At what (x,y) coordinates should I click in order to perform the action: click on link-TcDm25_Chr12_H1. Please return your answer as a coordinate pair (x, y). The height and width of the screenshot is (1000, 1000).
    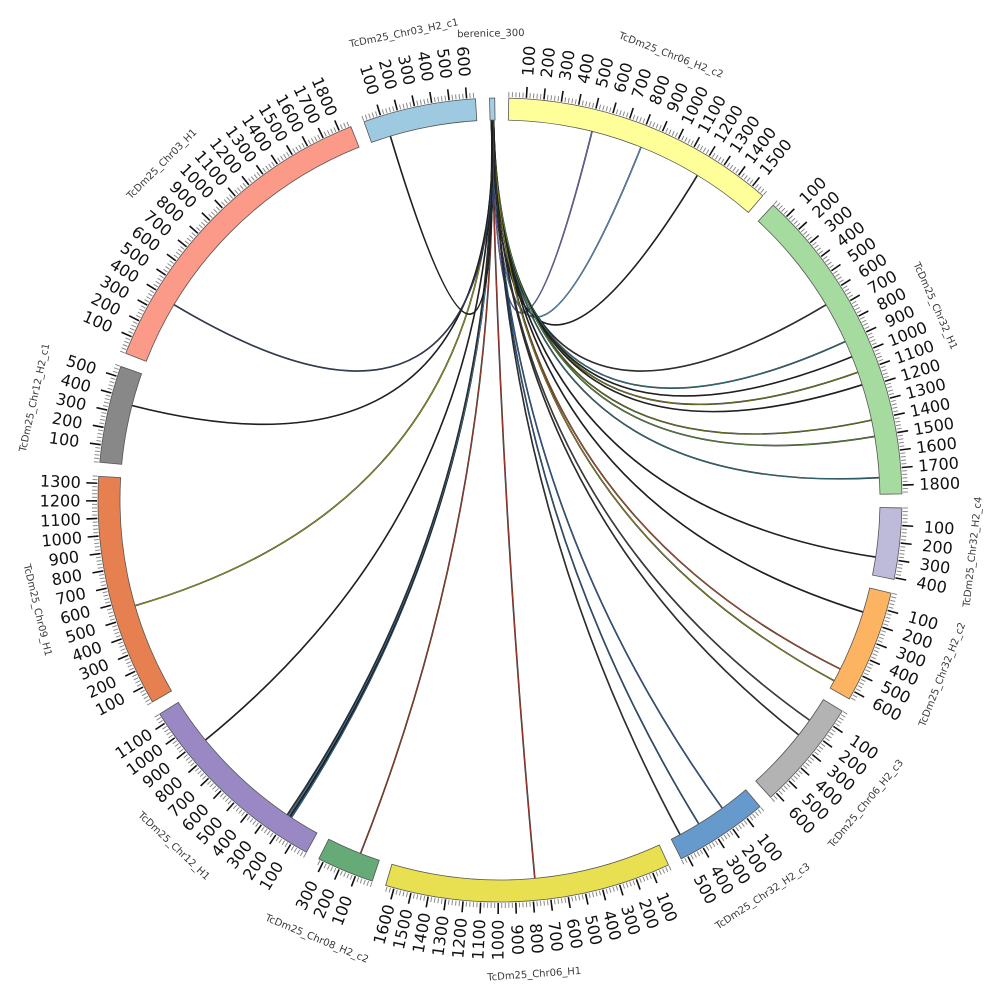
    Looking at the image, I should click on (391, 468).